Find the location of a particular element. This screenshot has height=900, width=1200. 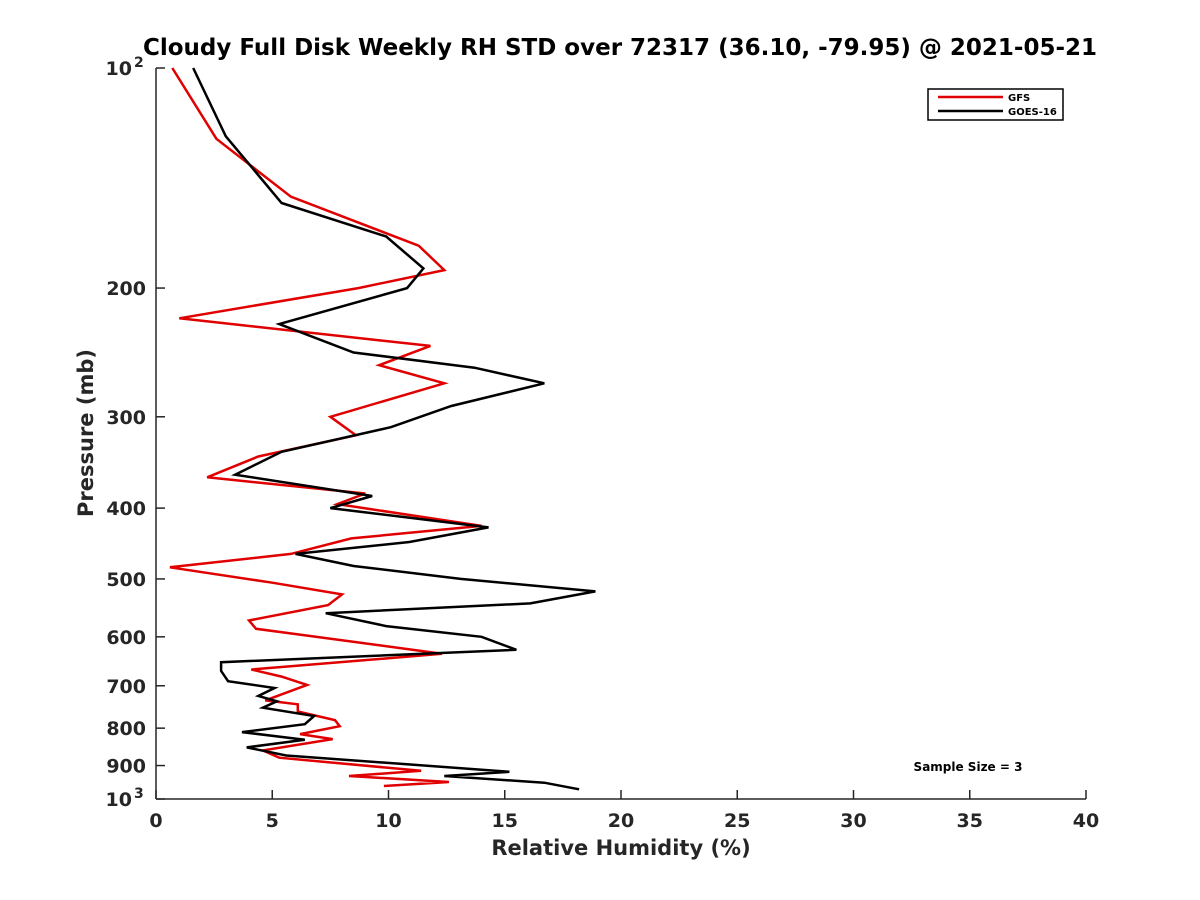

x-tick-label: 35 is located at coordinates (970, 821).